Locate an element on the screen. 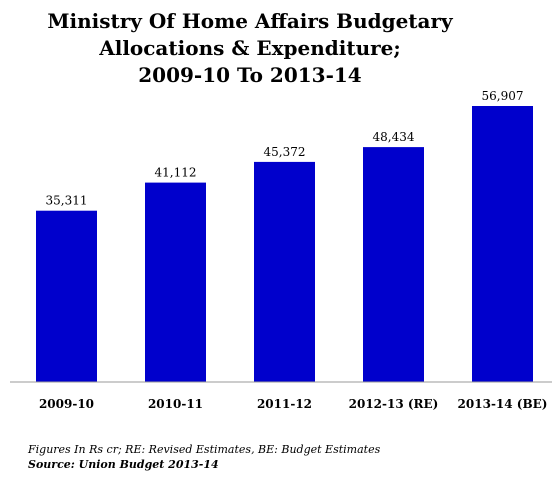 The image size is (559, 504). category-label-2012-13 (RE): 2012-13 (RE) is located at coordinates (394, 404).